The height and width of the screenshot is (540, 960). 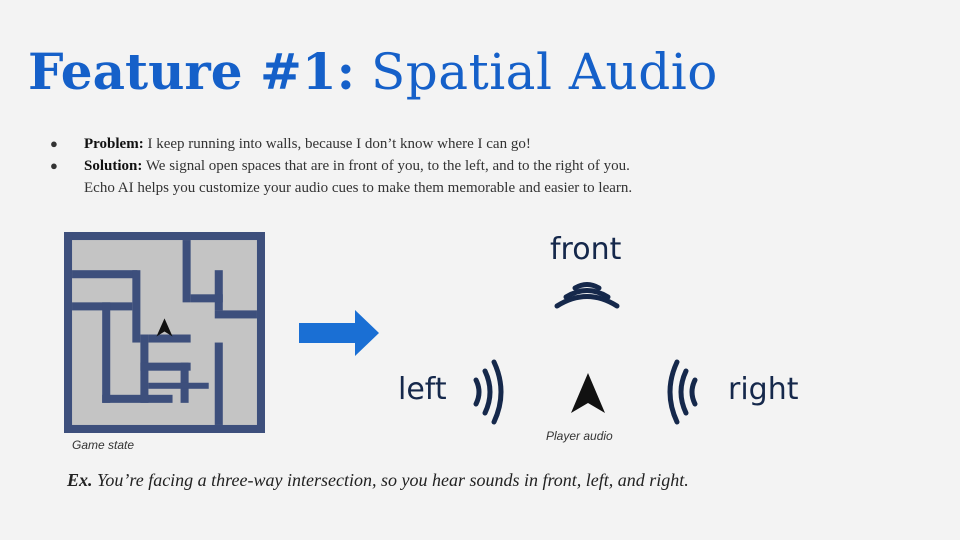 I want to click on left-sound-wave-icon, so click(x=488, y=392).